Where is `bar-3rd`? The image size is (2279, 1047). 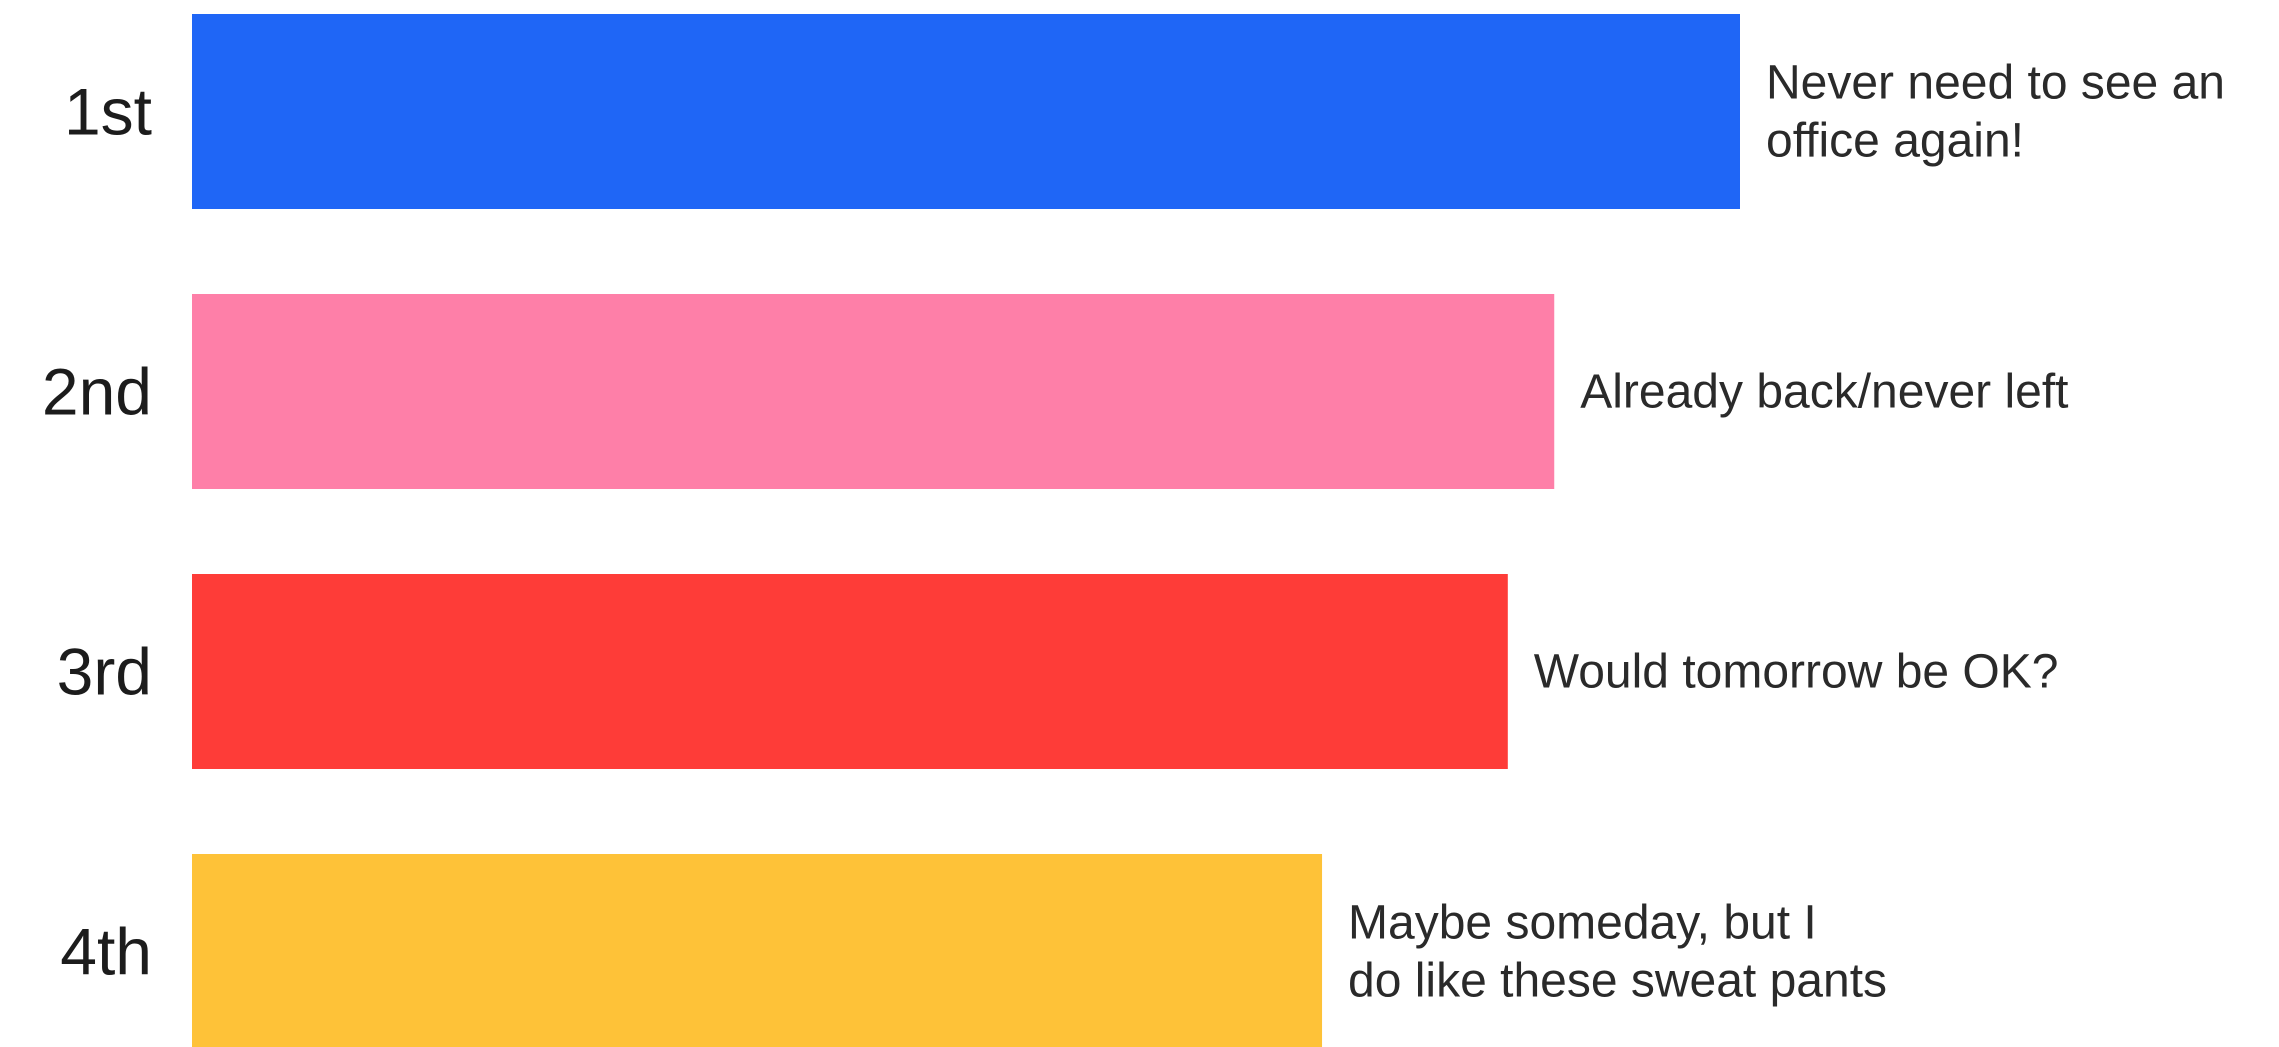 bar-3rd is located at coordinates (850, 671).